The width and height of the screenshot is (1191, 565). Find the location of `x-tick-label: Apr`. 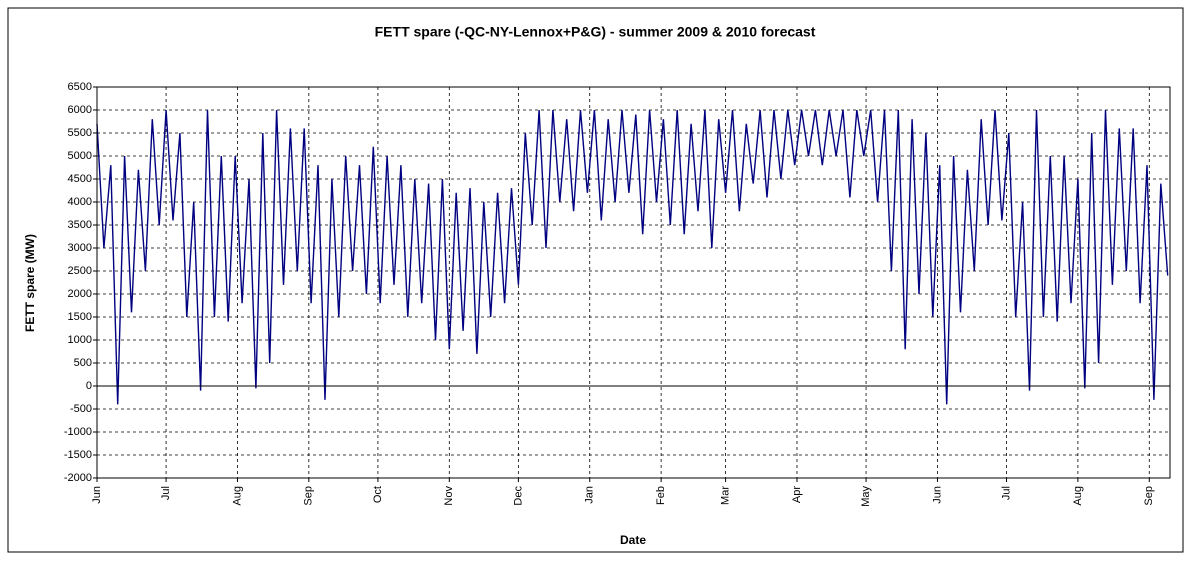

x-tick-label: Apr is located at coordinates (797, 494).